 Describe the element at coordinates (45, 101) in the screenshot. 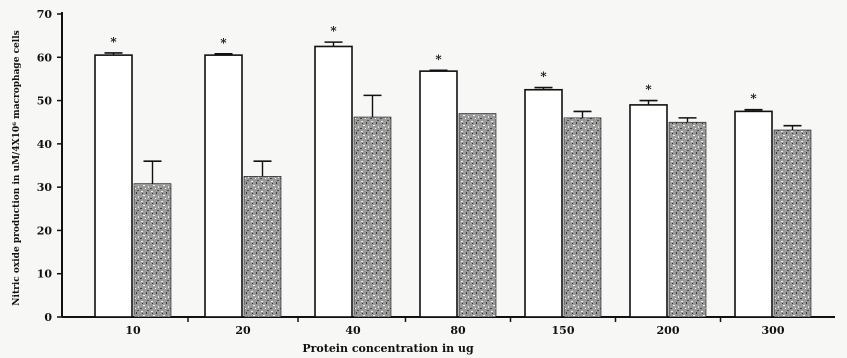

I see `y-tick-label: 50` at that location.